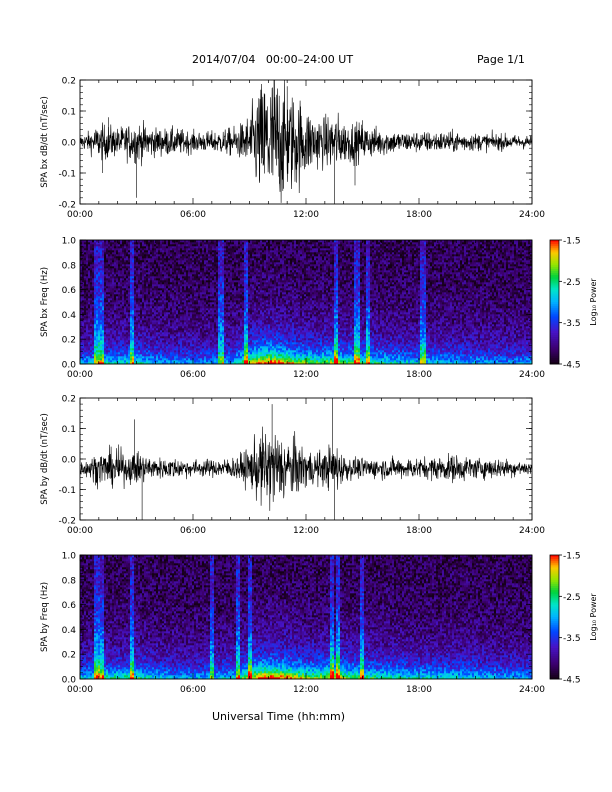 The width and height of the screenshot is (612, 792). I want to click on plot-frame, so click(306, 459).